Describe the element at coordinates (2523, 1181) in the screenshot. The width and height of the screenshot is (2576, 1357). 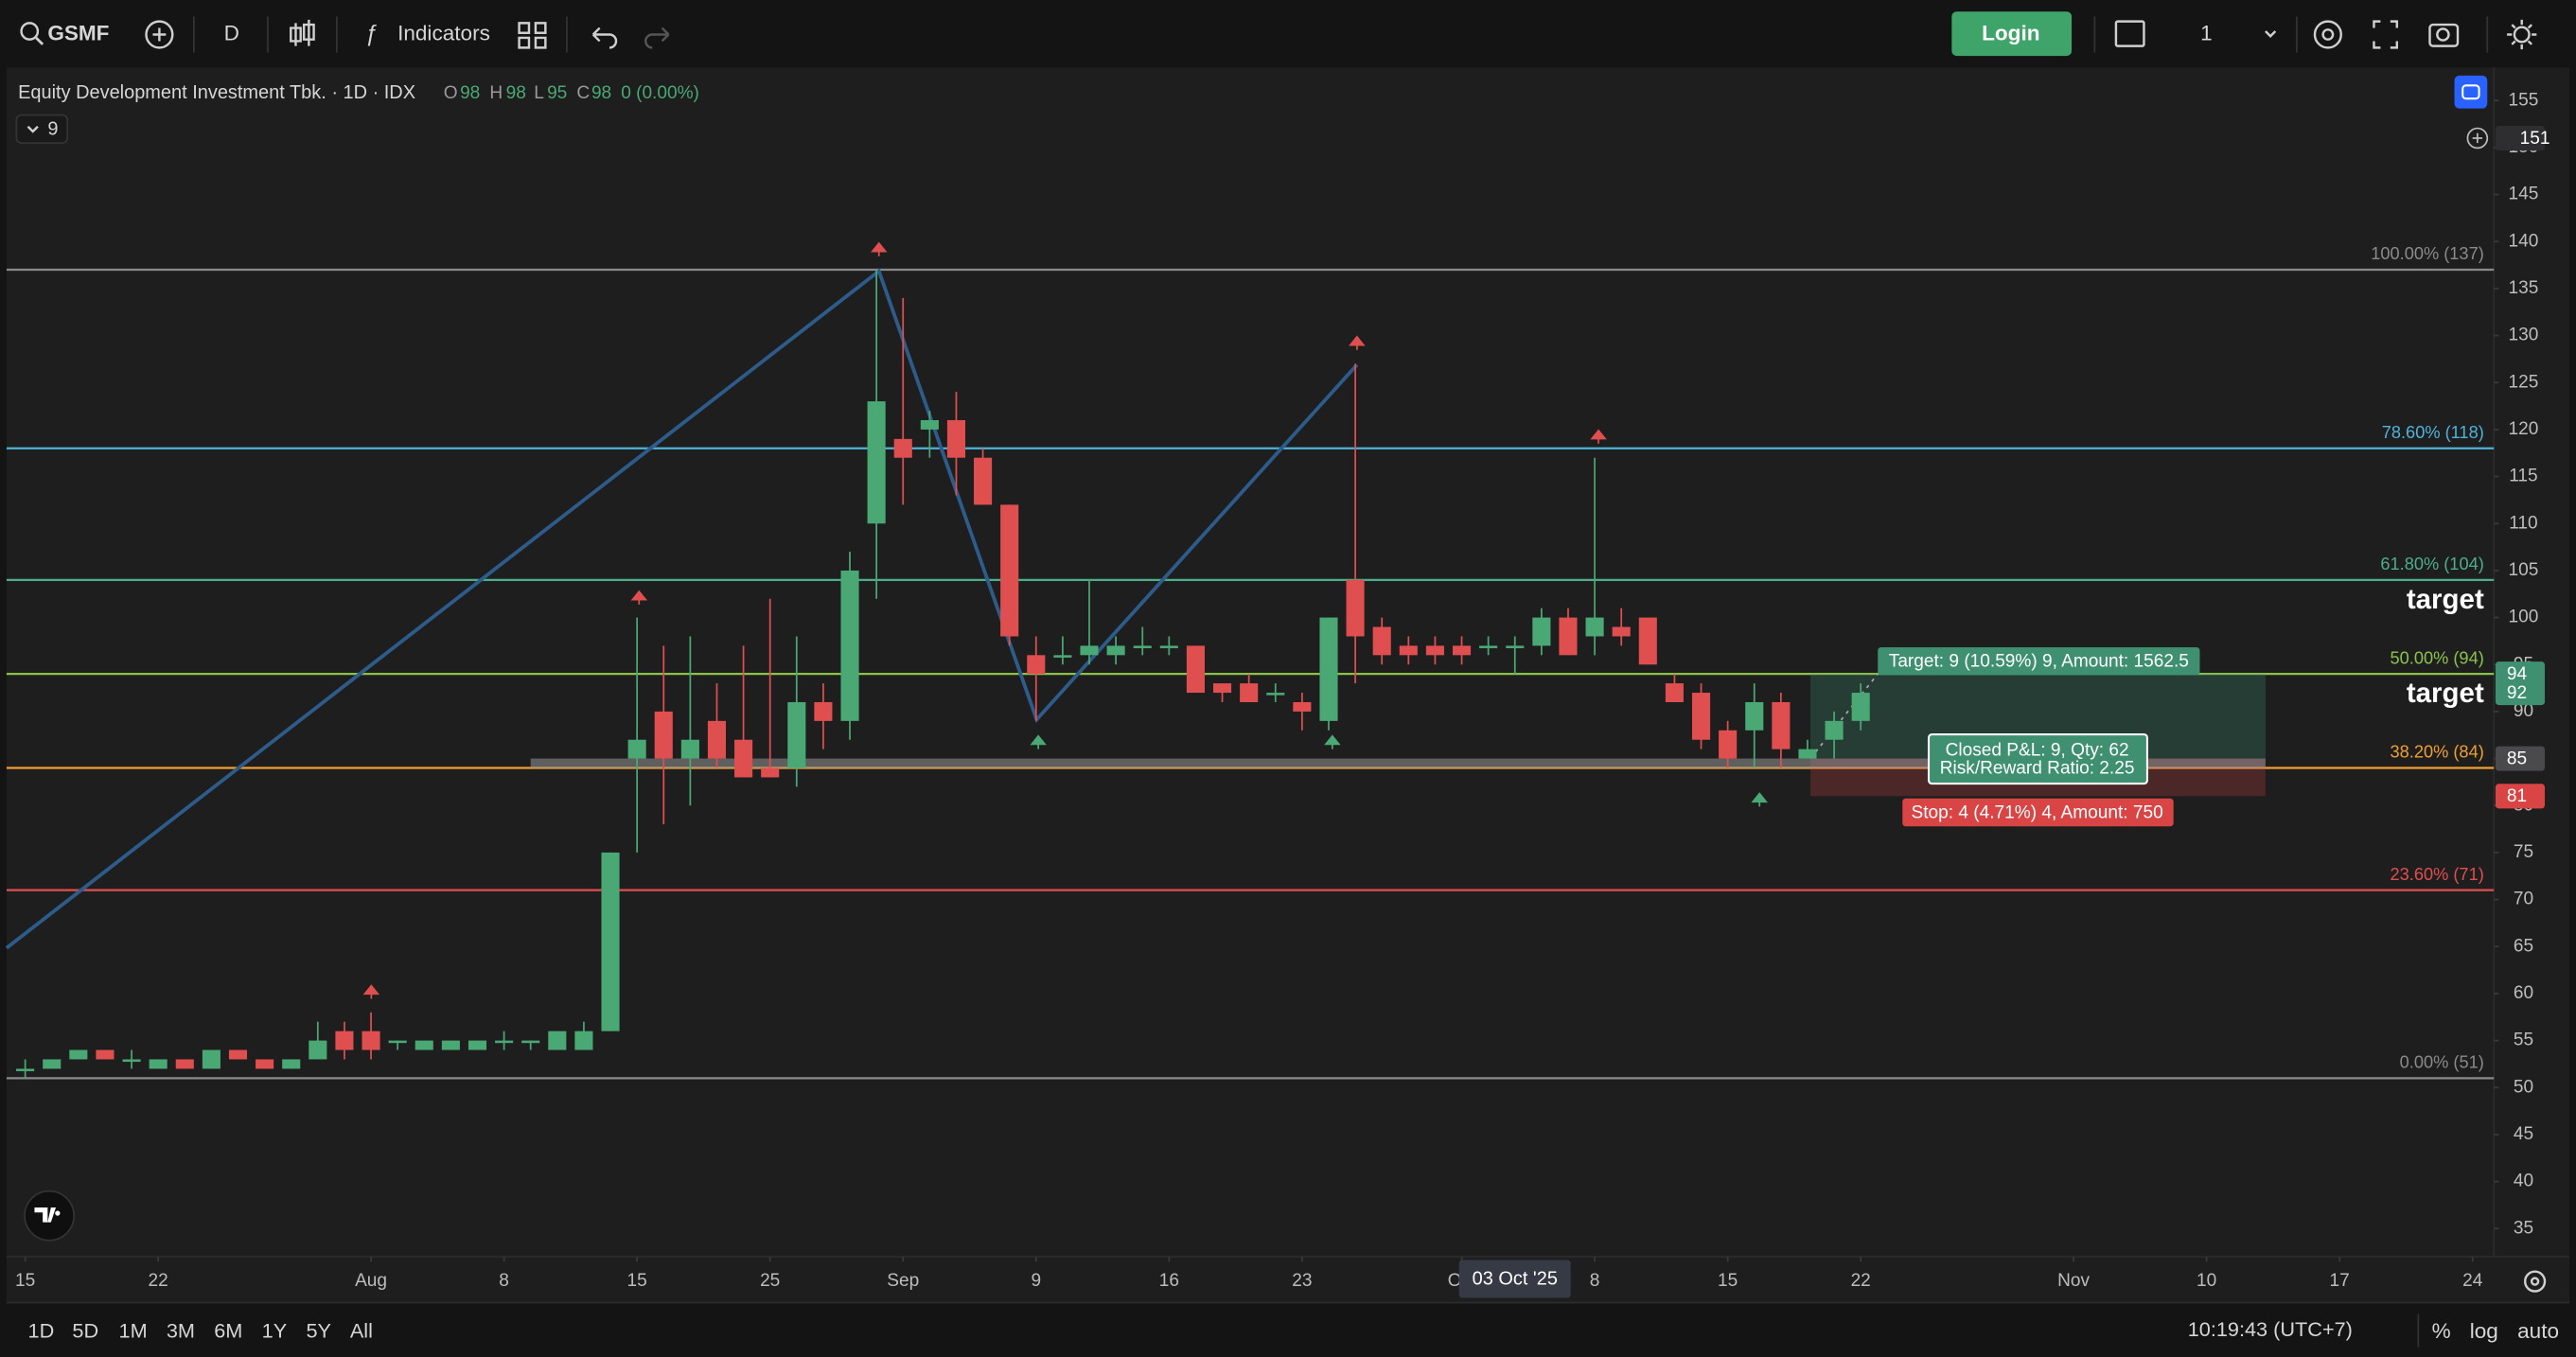
I see `y-tick-label: 40` at that location.